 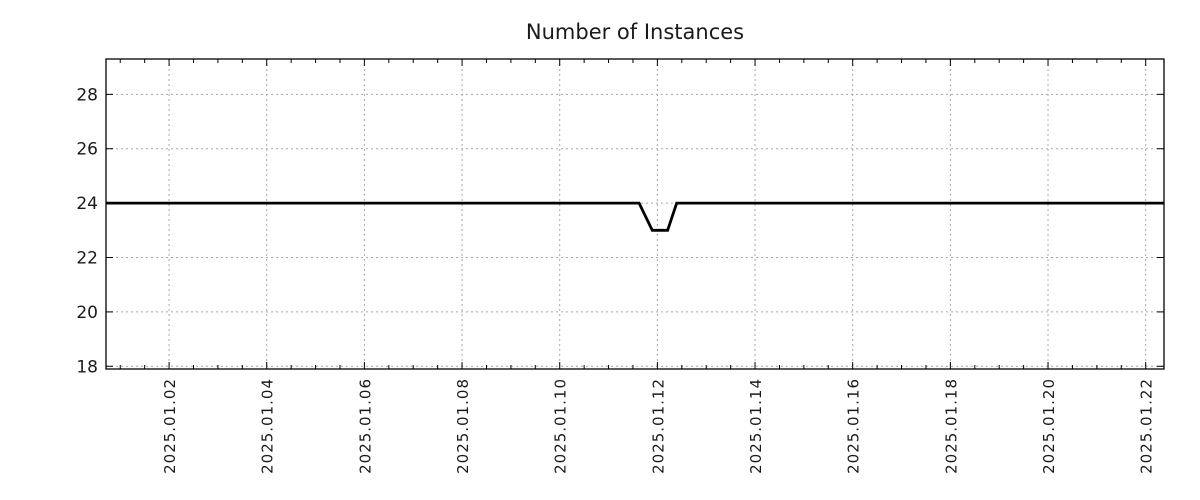 What do you see at coordinates (854, 426) in the screenshot?
I see `x-tick-label: 2025.01.16` at bounding box center [854, 426].